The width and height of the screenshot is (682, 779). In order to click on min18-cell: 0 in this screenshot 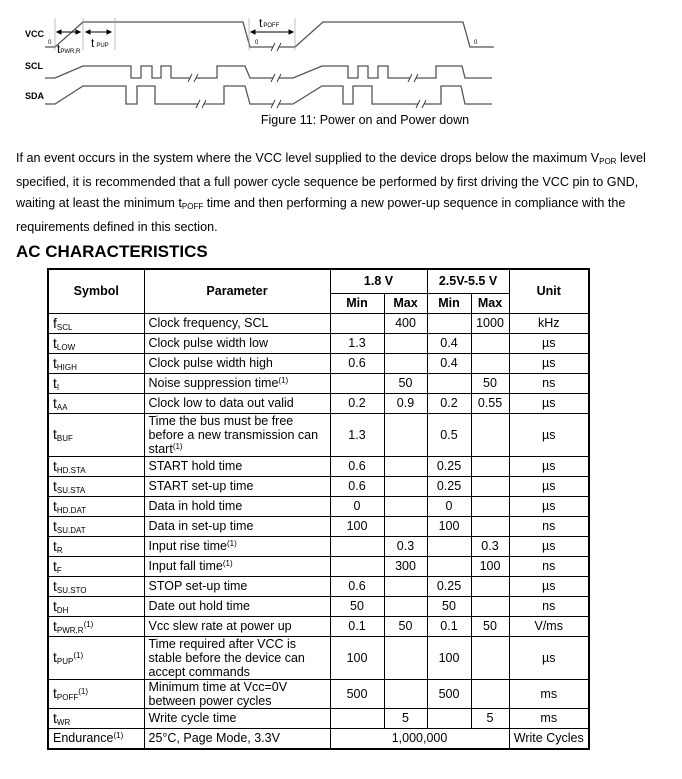, I will do `click(357, 506)`.